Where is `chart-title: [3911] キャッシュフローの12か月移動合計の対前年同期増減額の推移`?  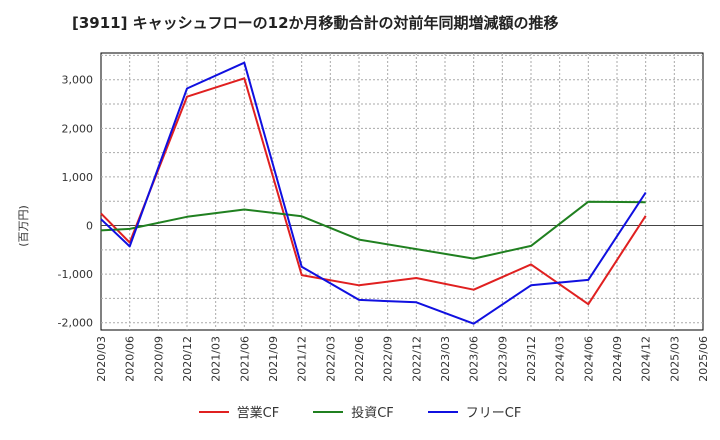
chart-title: [3911] キャッシュフローの12か月移動合計の対前年同期増減額の推移 is located at coordinates (315, 23).